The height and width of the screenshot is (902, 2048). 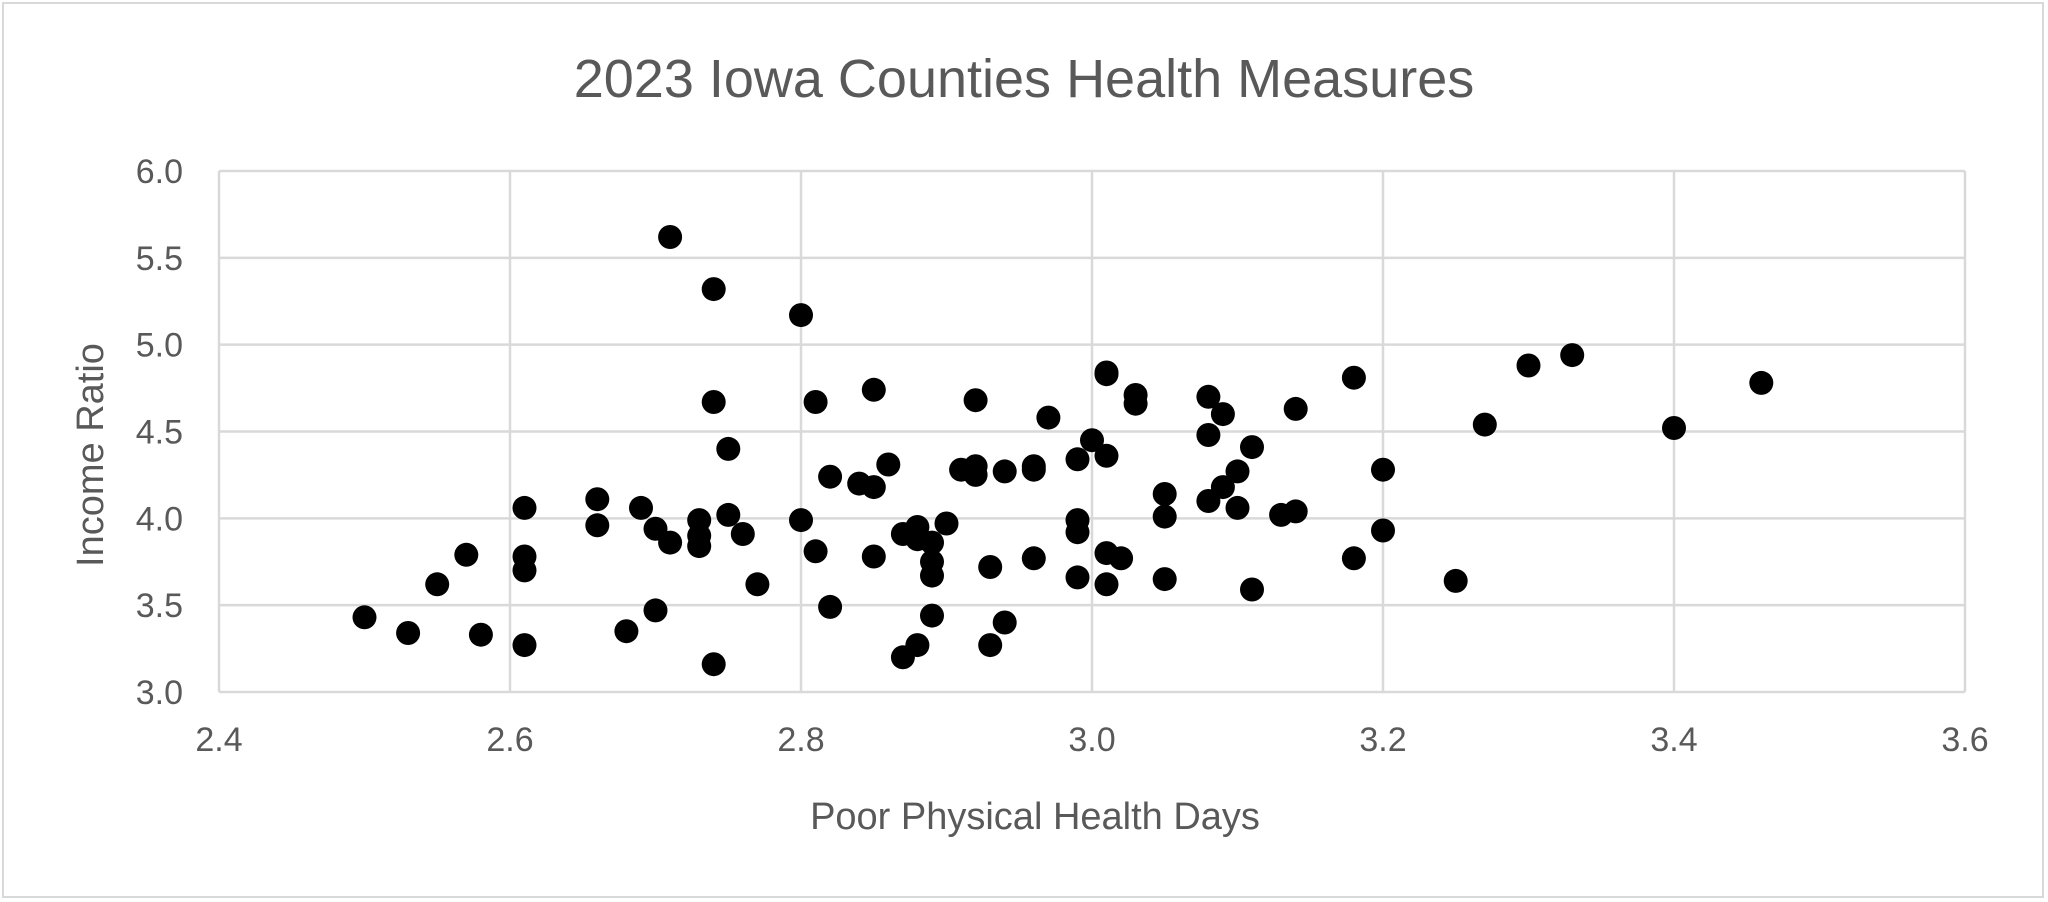 What do you see at coordinates (1673, 740) in the screenshot?
I see `x-tick-label: 3.4` at bounding box center [1673, 740].